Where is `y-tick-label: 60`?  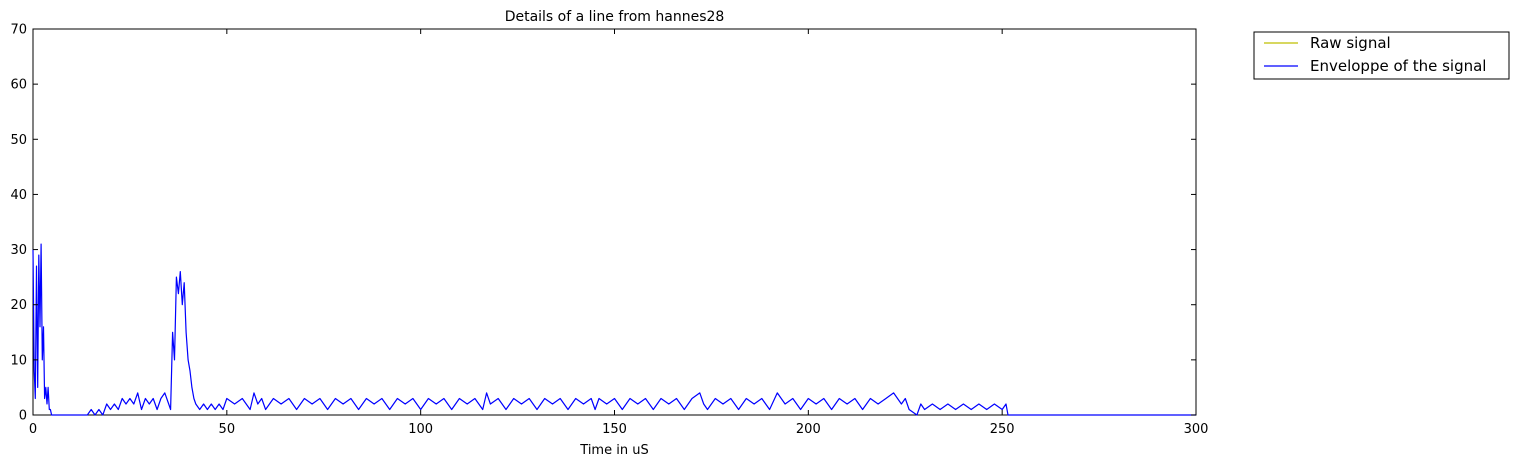
y-tick-label: 60 is located at coordinates (18, 85).